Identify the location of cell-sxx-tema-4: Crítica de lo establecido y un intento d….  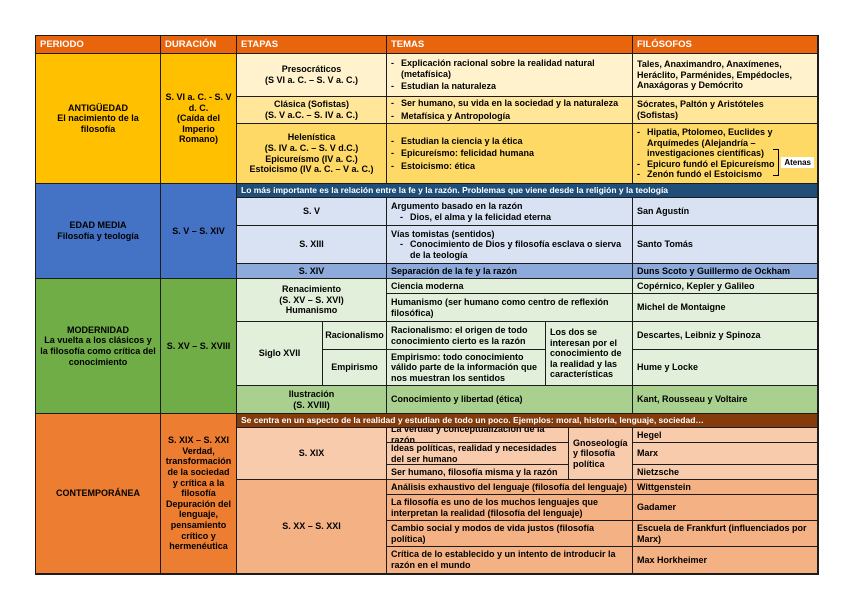
(510, 560).